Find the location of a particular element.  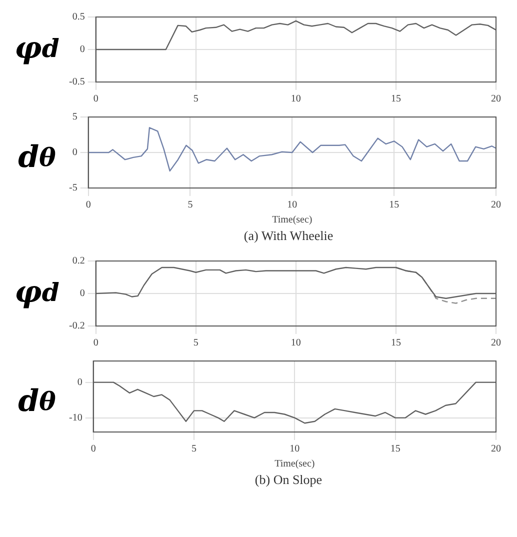

text: (a) With Wheelie is located at coordinates (288, 236).